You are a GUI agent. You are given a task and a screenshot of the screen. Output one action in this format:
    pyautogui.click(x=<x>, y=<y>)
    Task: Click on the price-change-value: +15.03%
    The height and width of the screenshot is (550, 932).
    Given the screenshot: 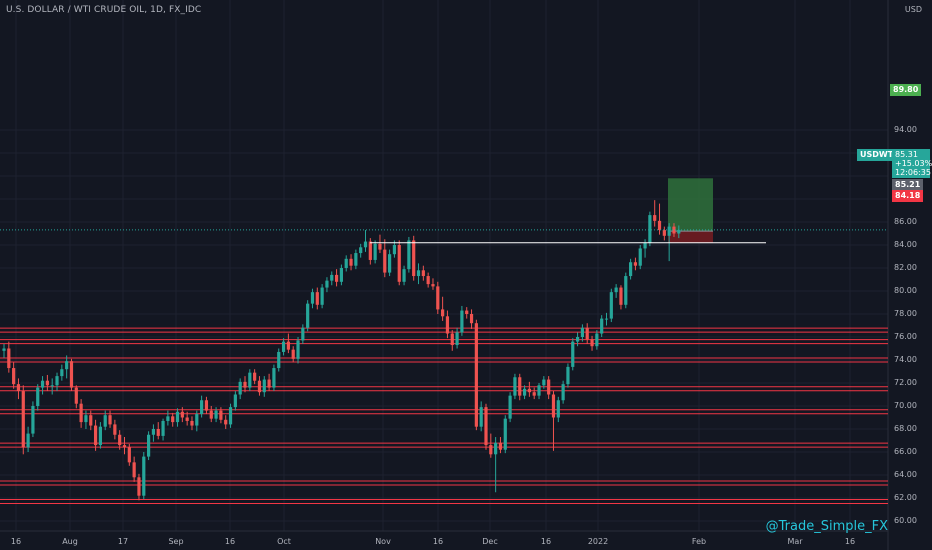 What is the action you would take?
    pyautogui.click(x=913, y=163)
    